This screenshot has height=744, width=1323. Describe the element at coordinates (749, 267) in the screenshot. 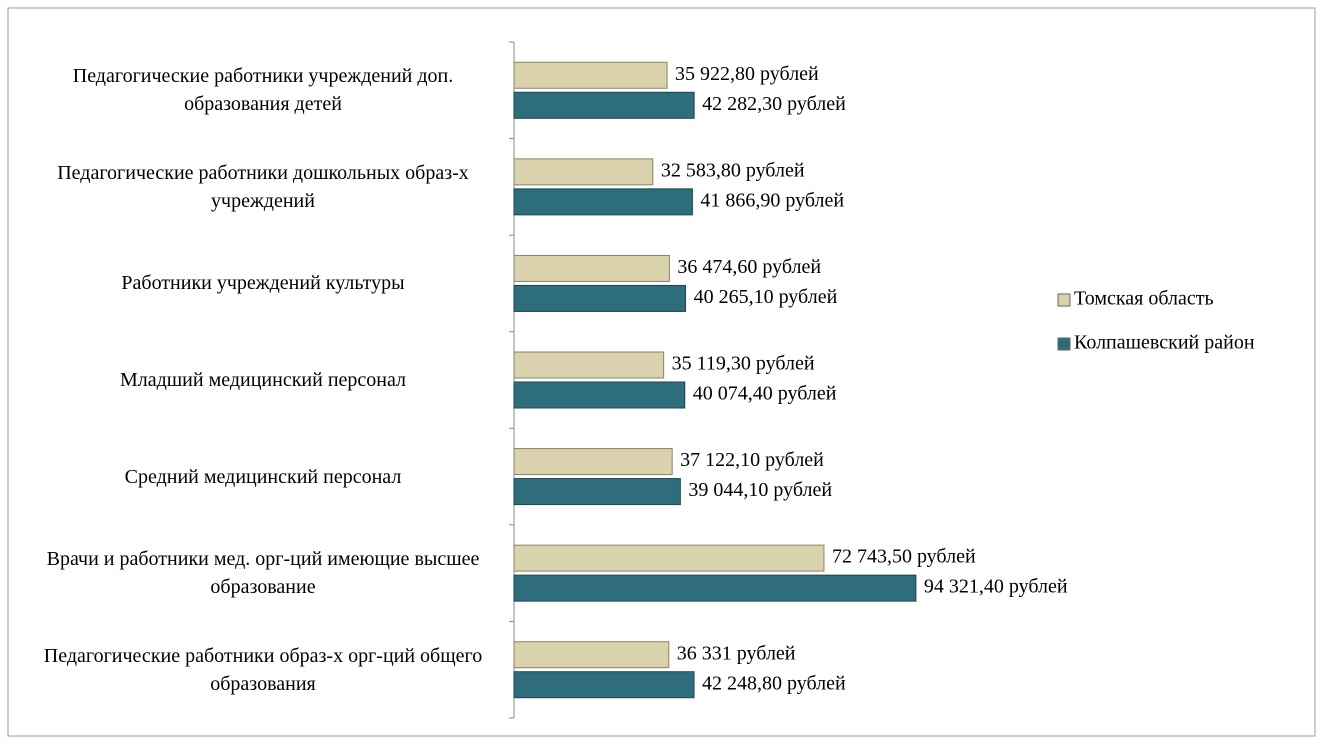

I see `data-label: 36 474,60 рублей` at that location.